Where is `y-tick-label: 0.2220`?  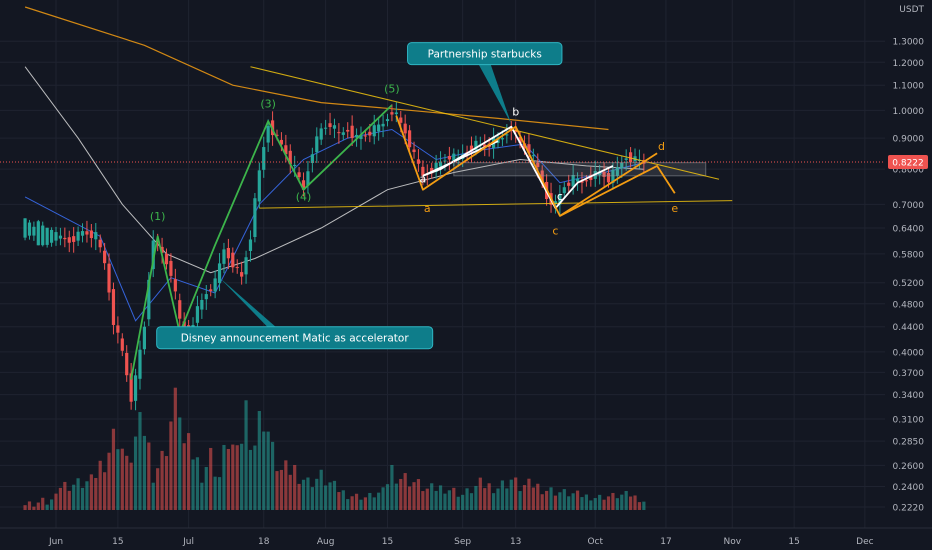 y-tick-label: 0.2220 is located at coordinates (909, 509).